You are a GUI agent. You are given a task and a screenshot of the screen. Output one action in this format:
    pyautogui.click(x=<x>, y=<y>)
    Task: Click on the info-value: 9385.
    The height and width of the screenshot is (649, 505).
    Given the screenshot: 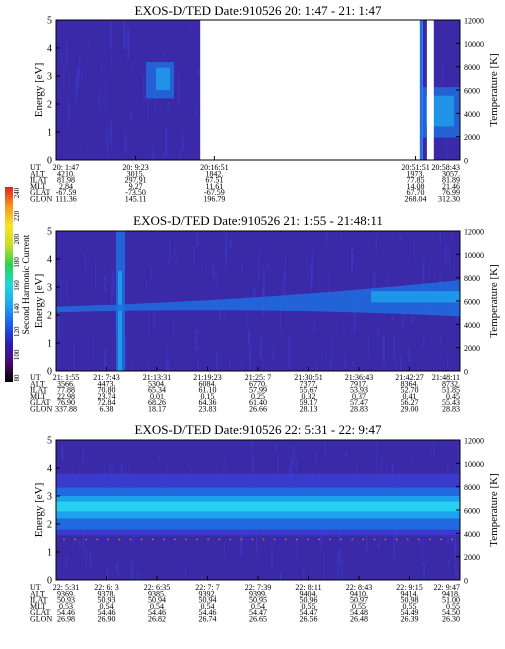 What is the action you would take?
    pyautogui.click(x=157, y=593)
    